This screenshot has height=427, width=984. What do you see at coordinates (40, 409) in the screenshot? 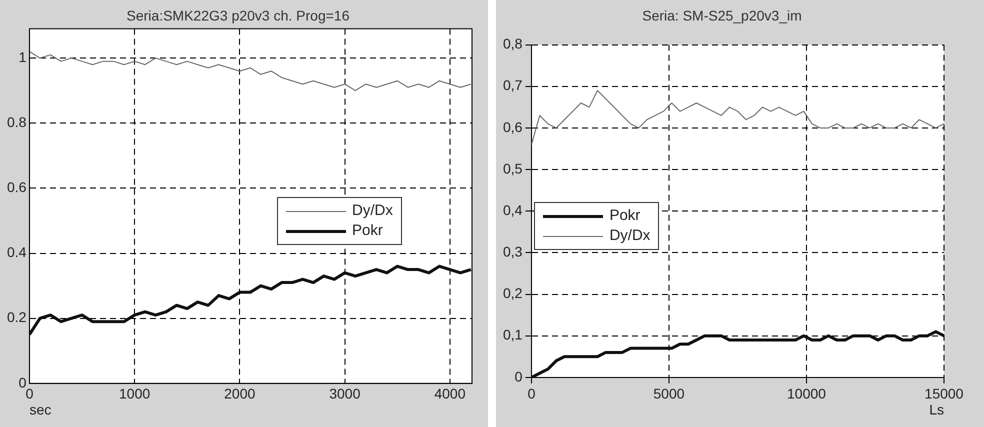
I see `x-axis-title: sec` at bounding box center [40, 409].